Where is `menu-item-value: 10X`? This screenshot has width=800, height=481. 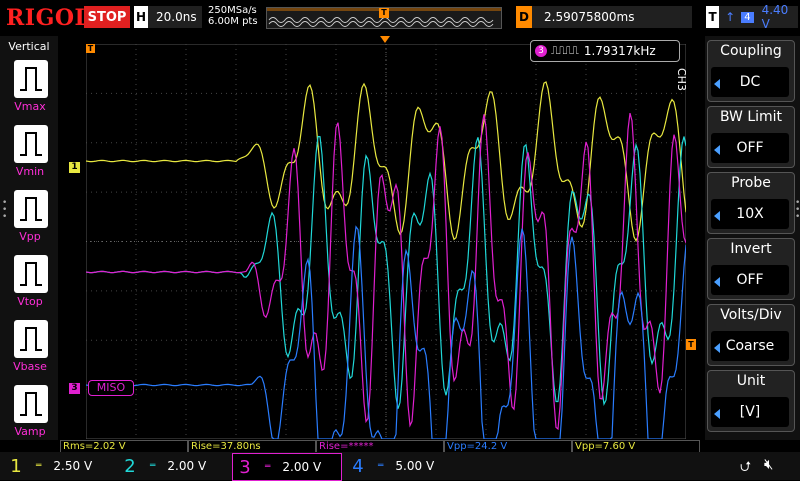 menu-item-value: 10X is located at coordinates (750, 214).